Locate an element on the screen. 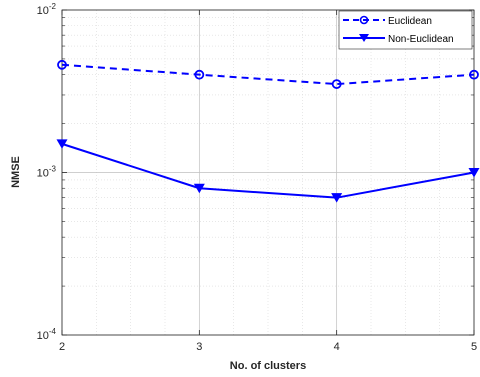 This screenshot has width=480, height=377. legend-marker-non-euclidean is located at coordinates (364, 38).